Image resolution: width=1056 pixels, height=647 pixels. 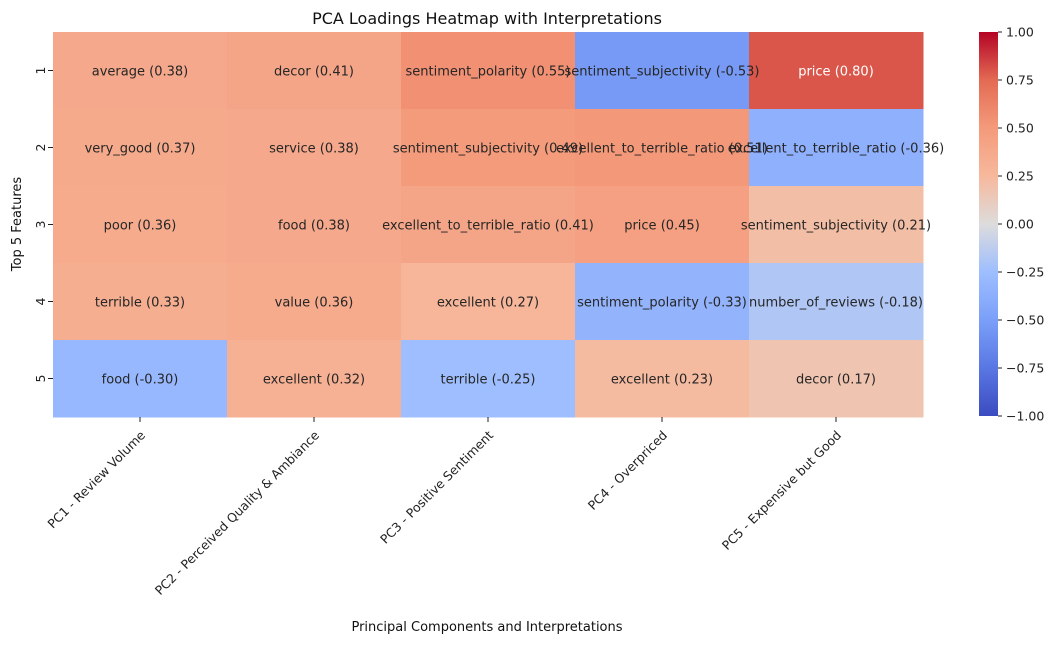 I want to click on cell-annotation: excellent_to_terrible_ratio (0.41), so click(x=488, y=226).